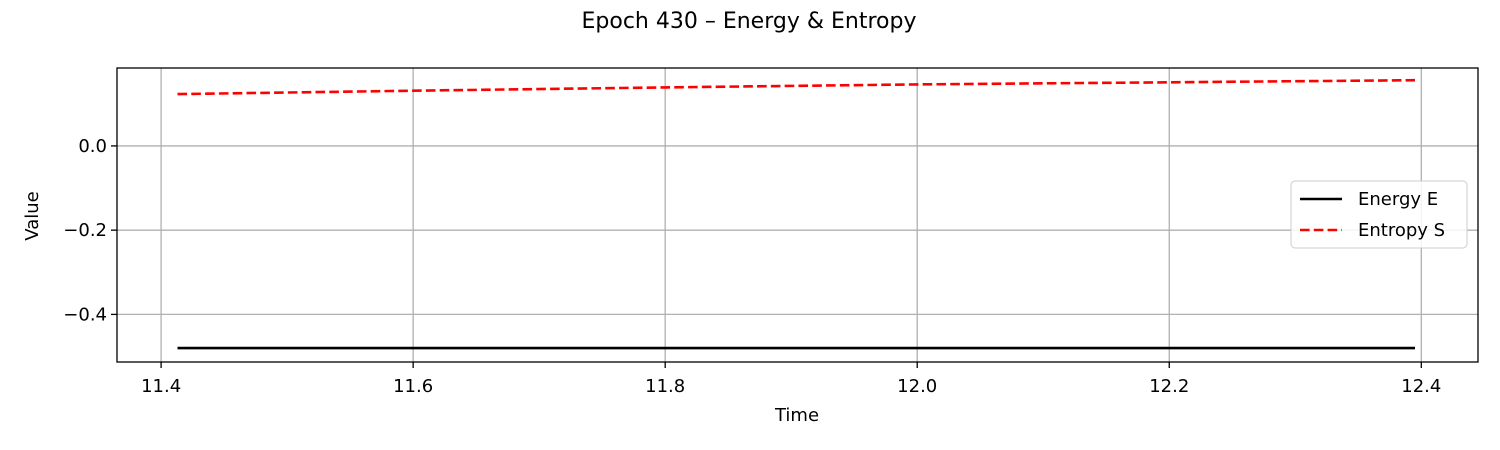 The height and width of the screenshot is (450, 1500). What do you see at coordinates (1398, 199) in the screenshot?
I see `legend-label-energy: Energy E` at bounding box center [1398, 199].